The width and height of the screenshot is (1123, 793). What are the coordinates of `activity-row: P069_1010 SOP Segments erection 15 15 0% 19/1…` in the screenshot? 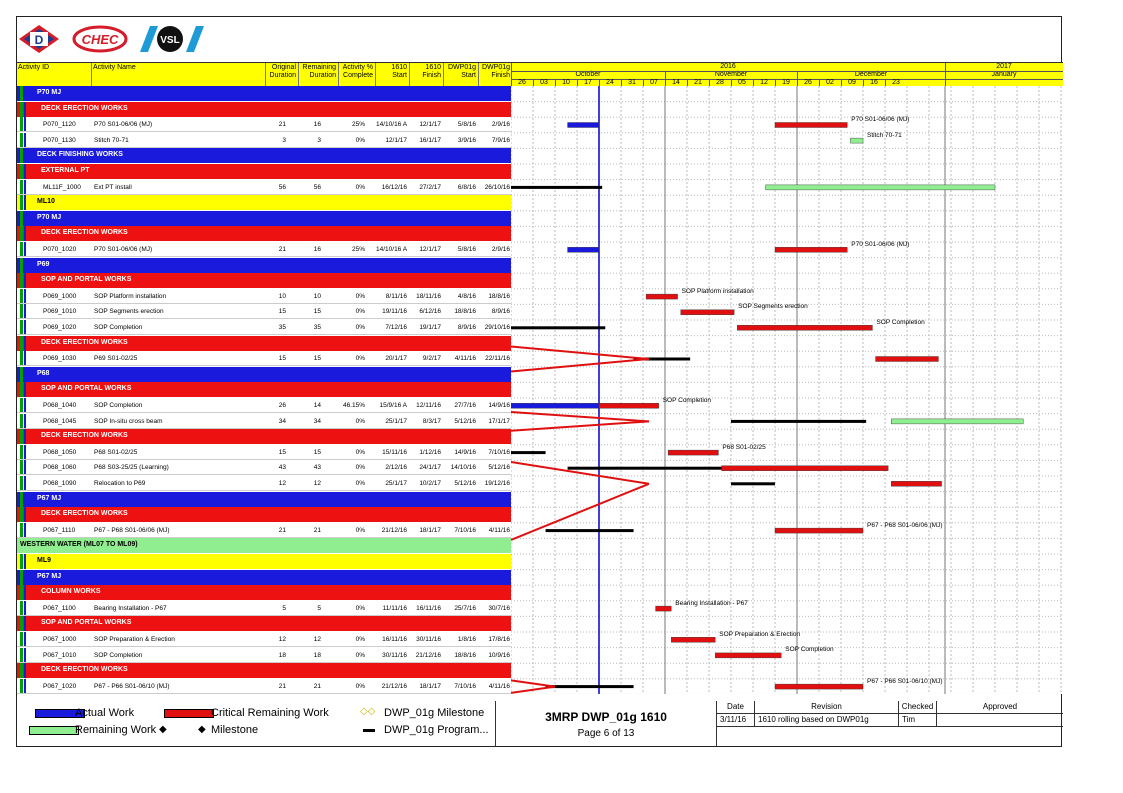 It's located at (264, 312).